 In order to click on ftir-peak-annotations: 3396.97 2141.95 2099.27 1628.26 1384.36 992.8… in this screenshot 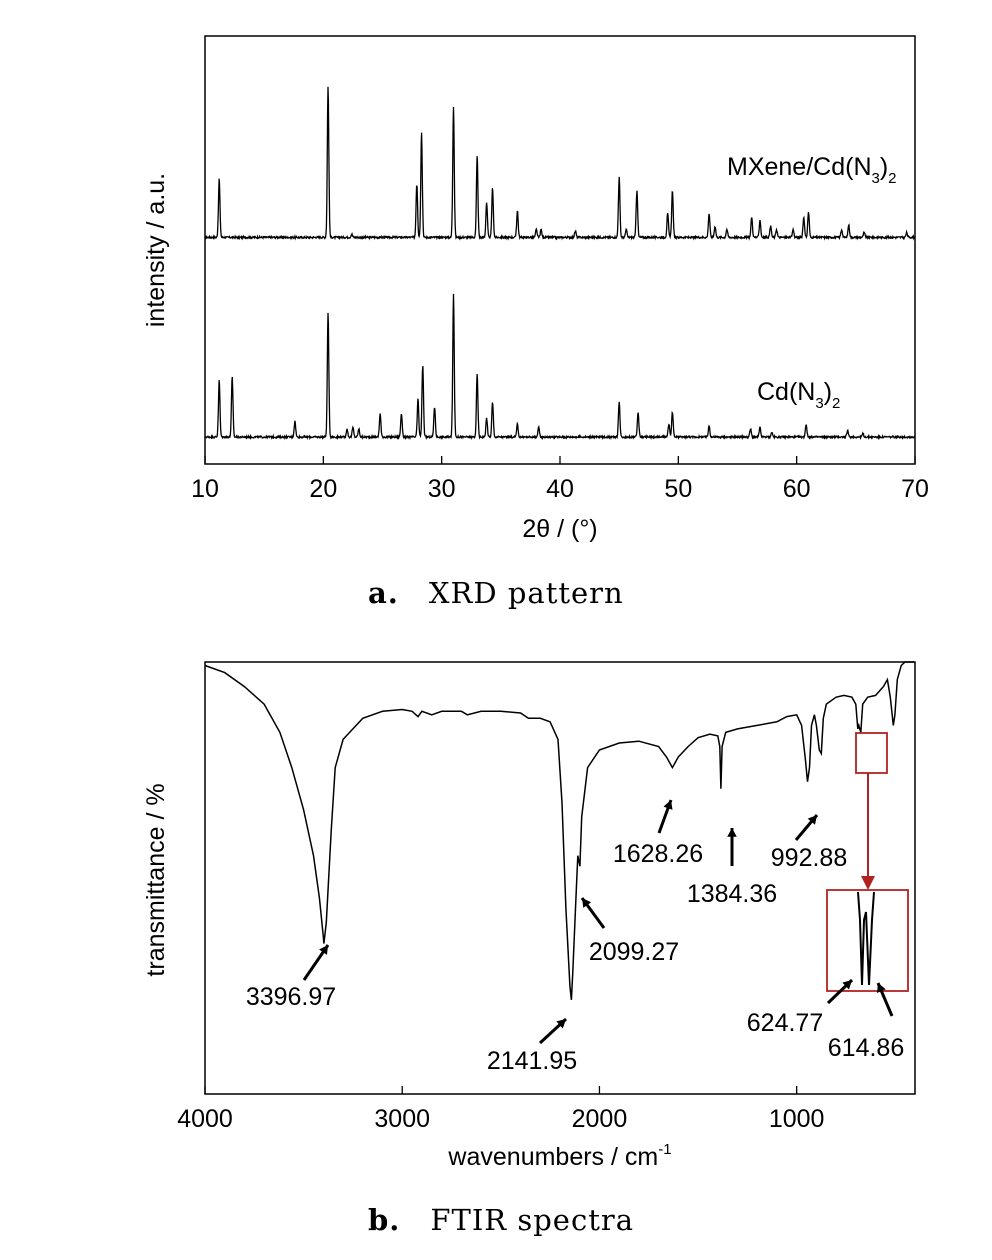, I will do `click(575, 937)`.